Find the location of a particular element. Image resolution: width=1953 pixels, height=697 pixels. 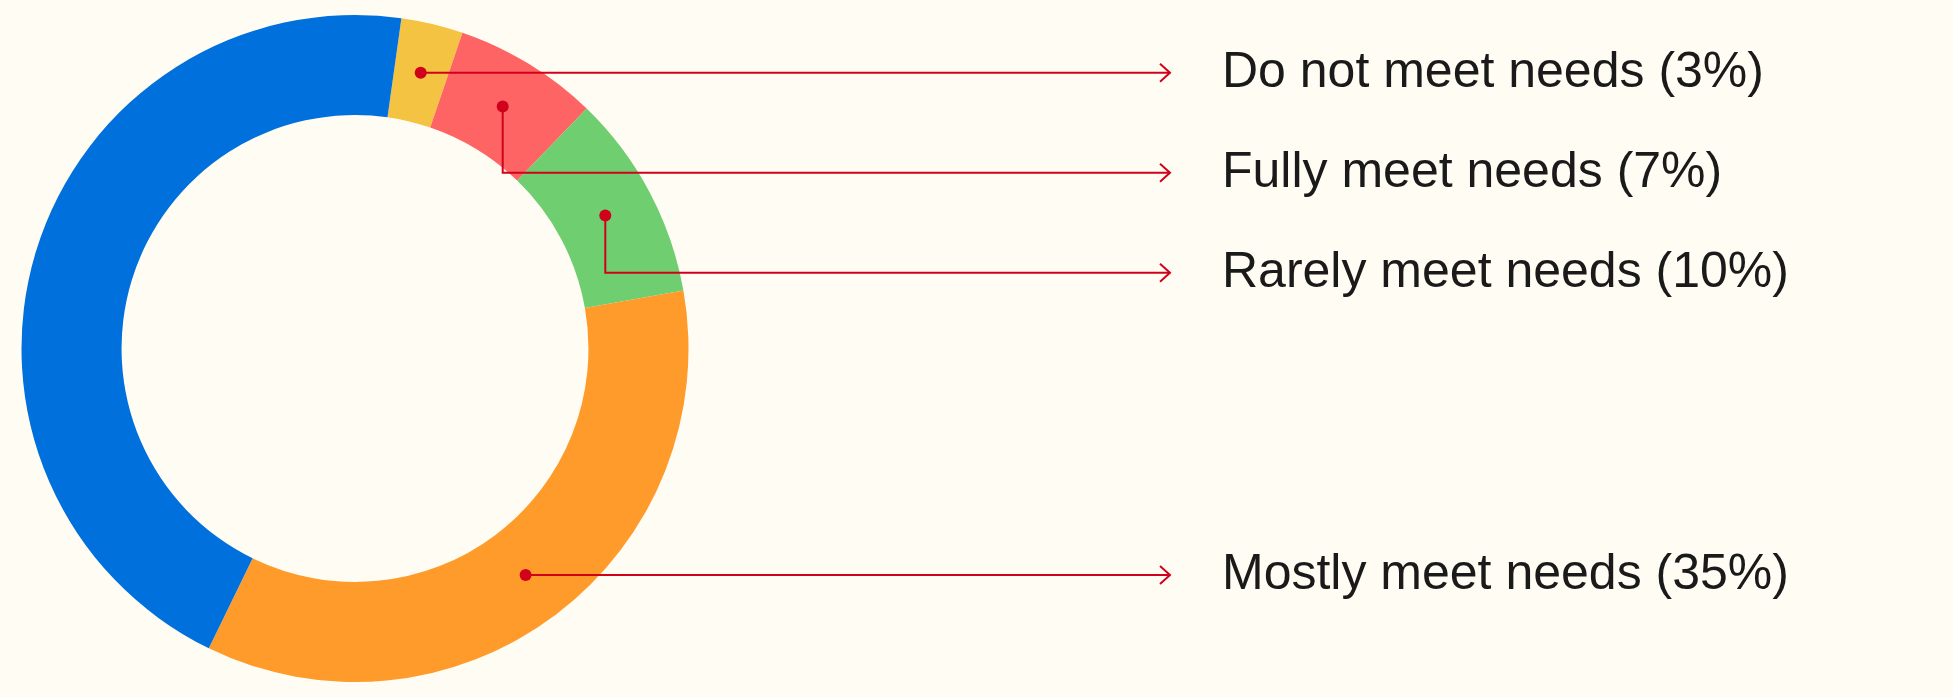

slice-label: Fully meet needs (7%) is located at coordinates (1472, 169).